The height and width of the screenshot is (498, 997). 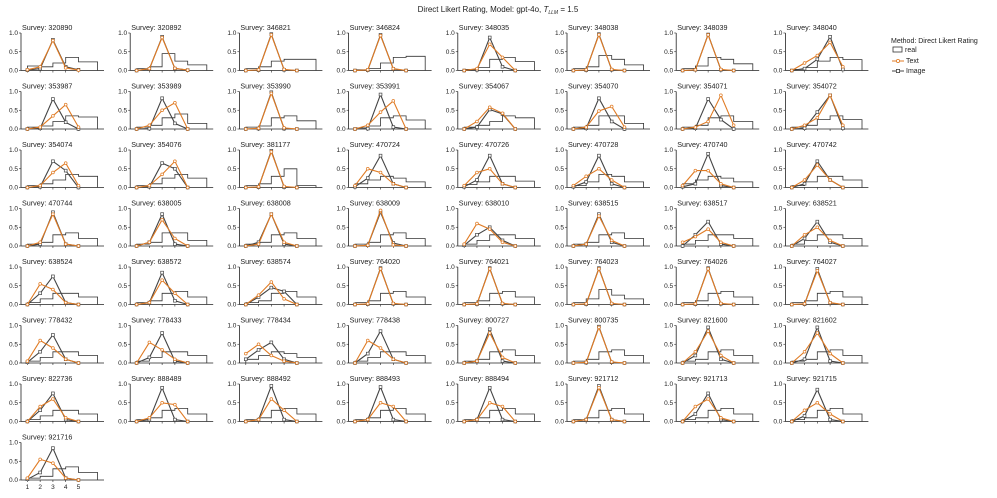 What do you see at coordinates (593, 203) in the screenshot?
I see `panel-title: Survey: 638515` at bounding box center [593, 203].